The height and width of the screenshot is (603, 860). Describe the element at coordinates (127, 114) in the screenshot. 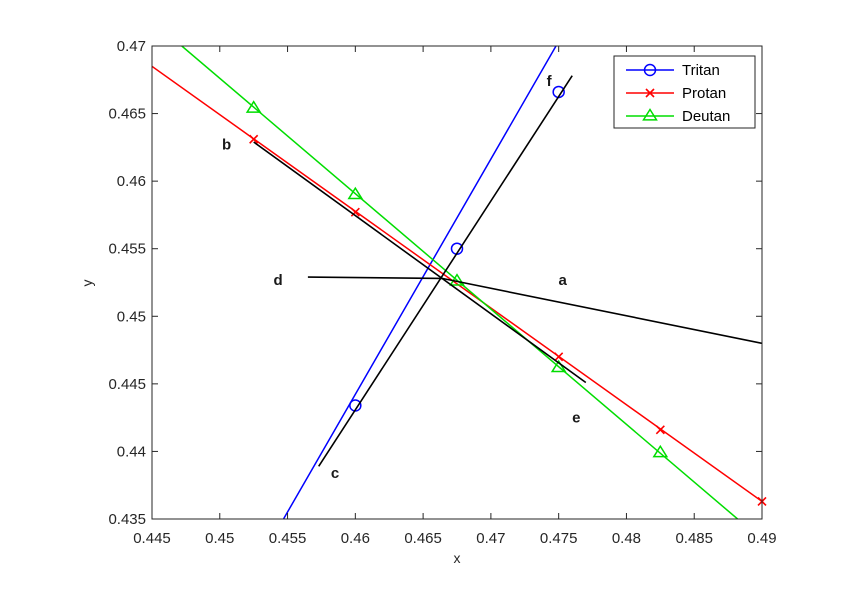

I see `y-tick-label-6: 0.465` at that location.